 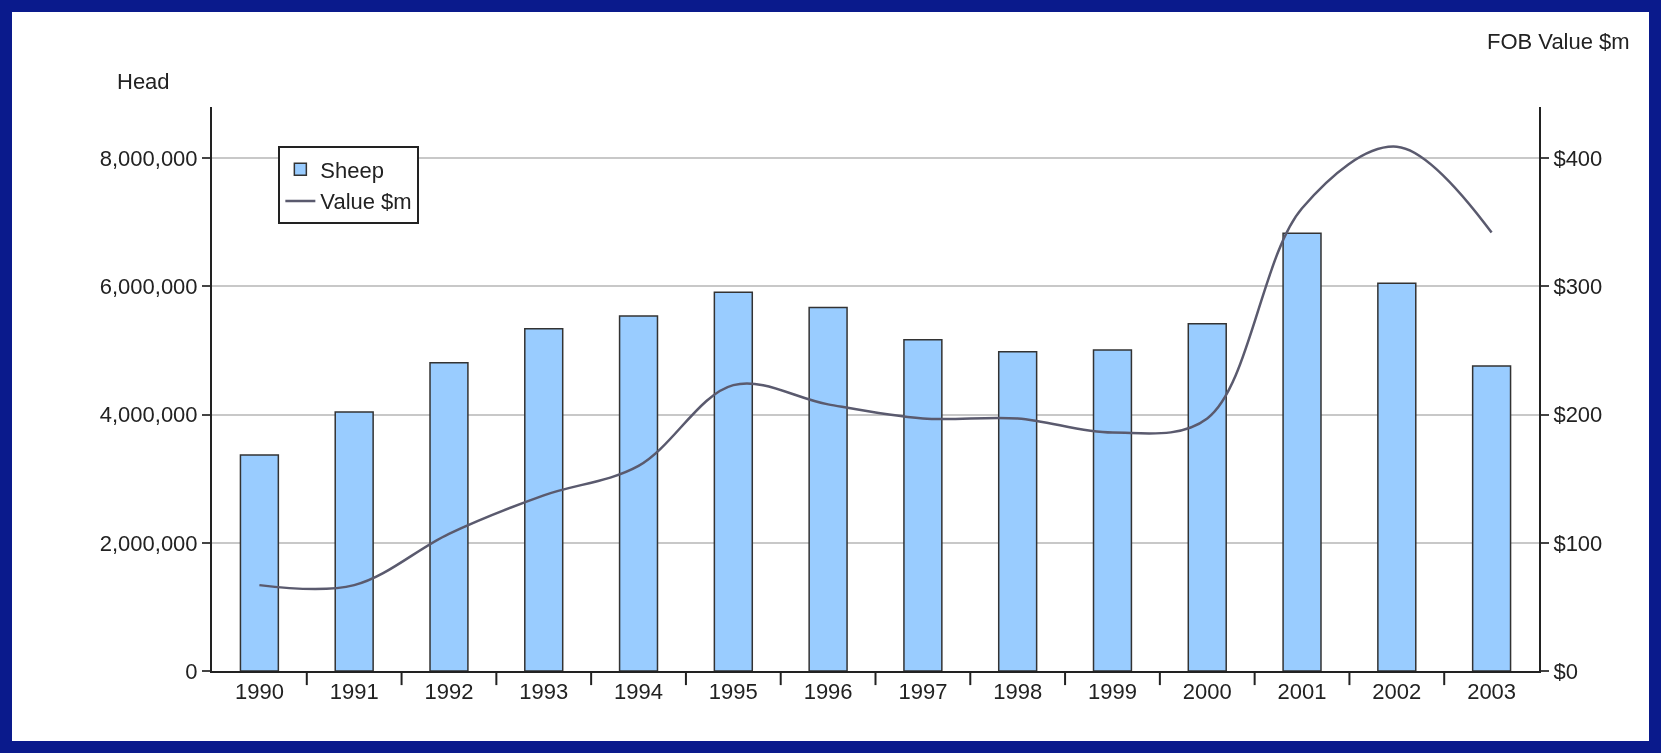 I want to click on y2-tick-label: $400, so click(x=1578, y=158).